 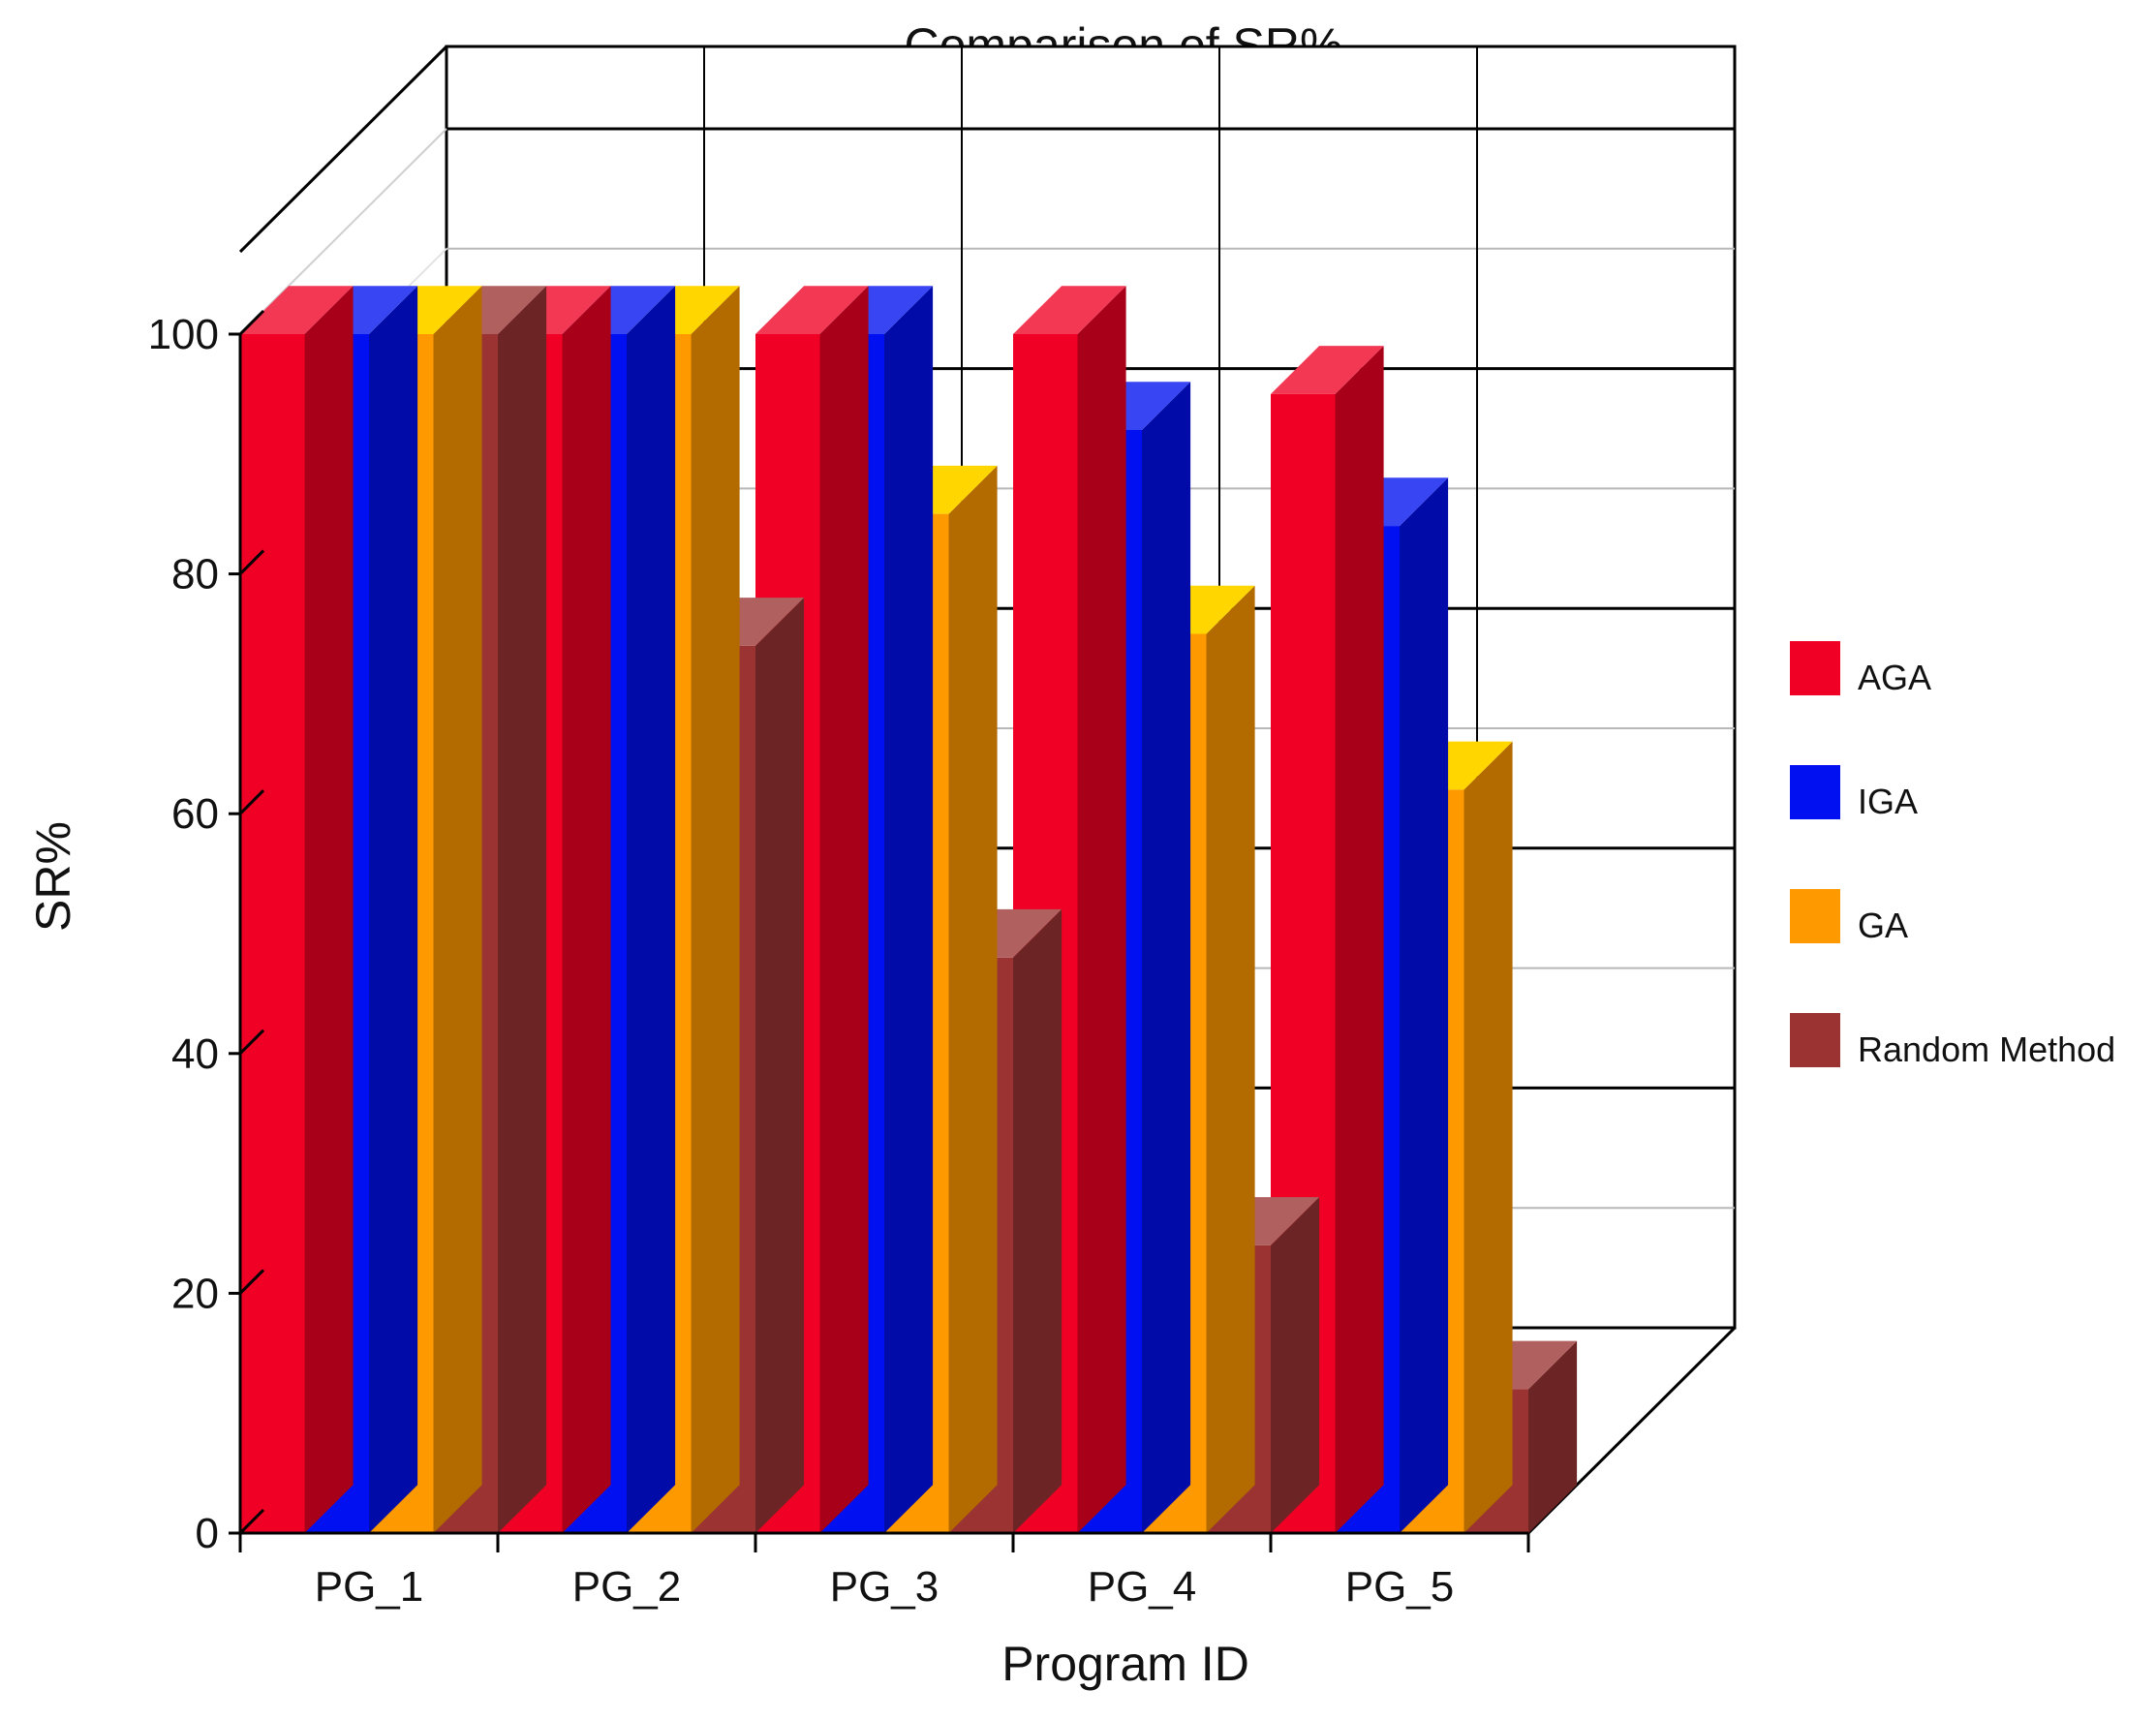 What do you see at coordinates (1894, 677) in the screenshot?
I see `legend-label: AGA` at bounding box center [1894, 677].